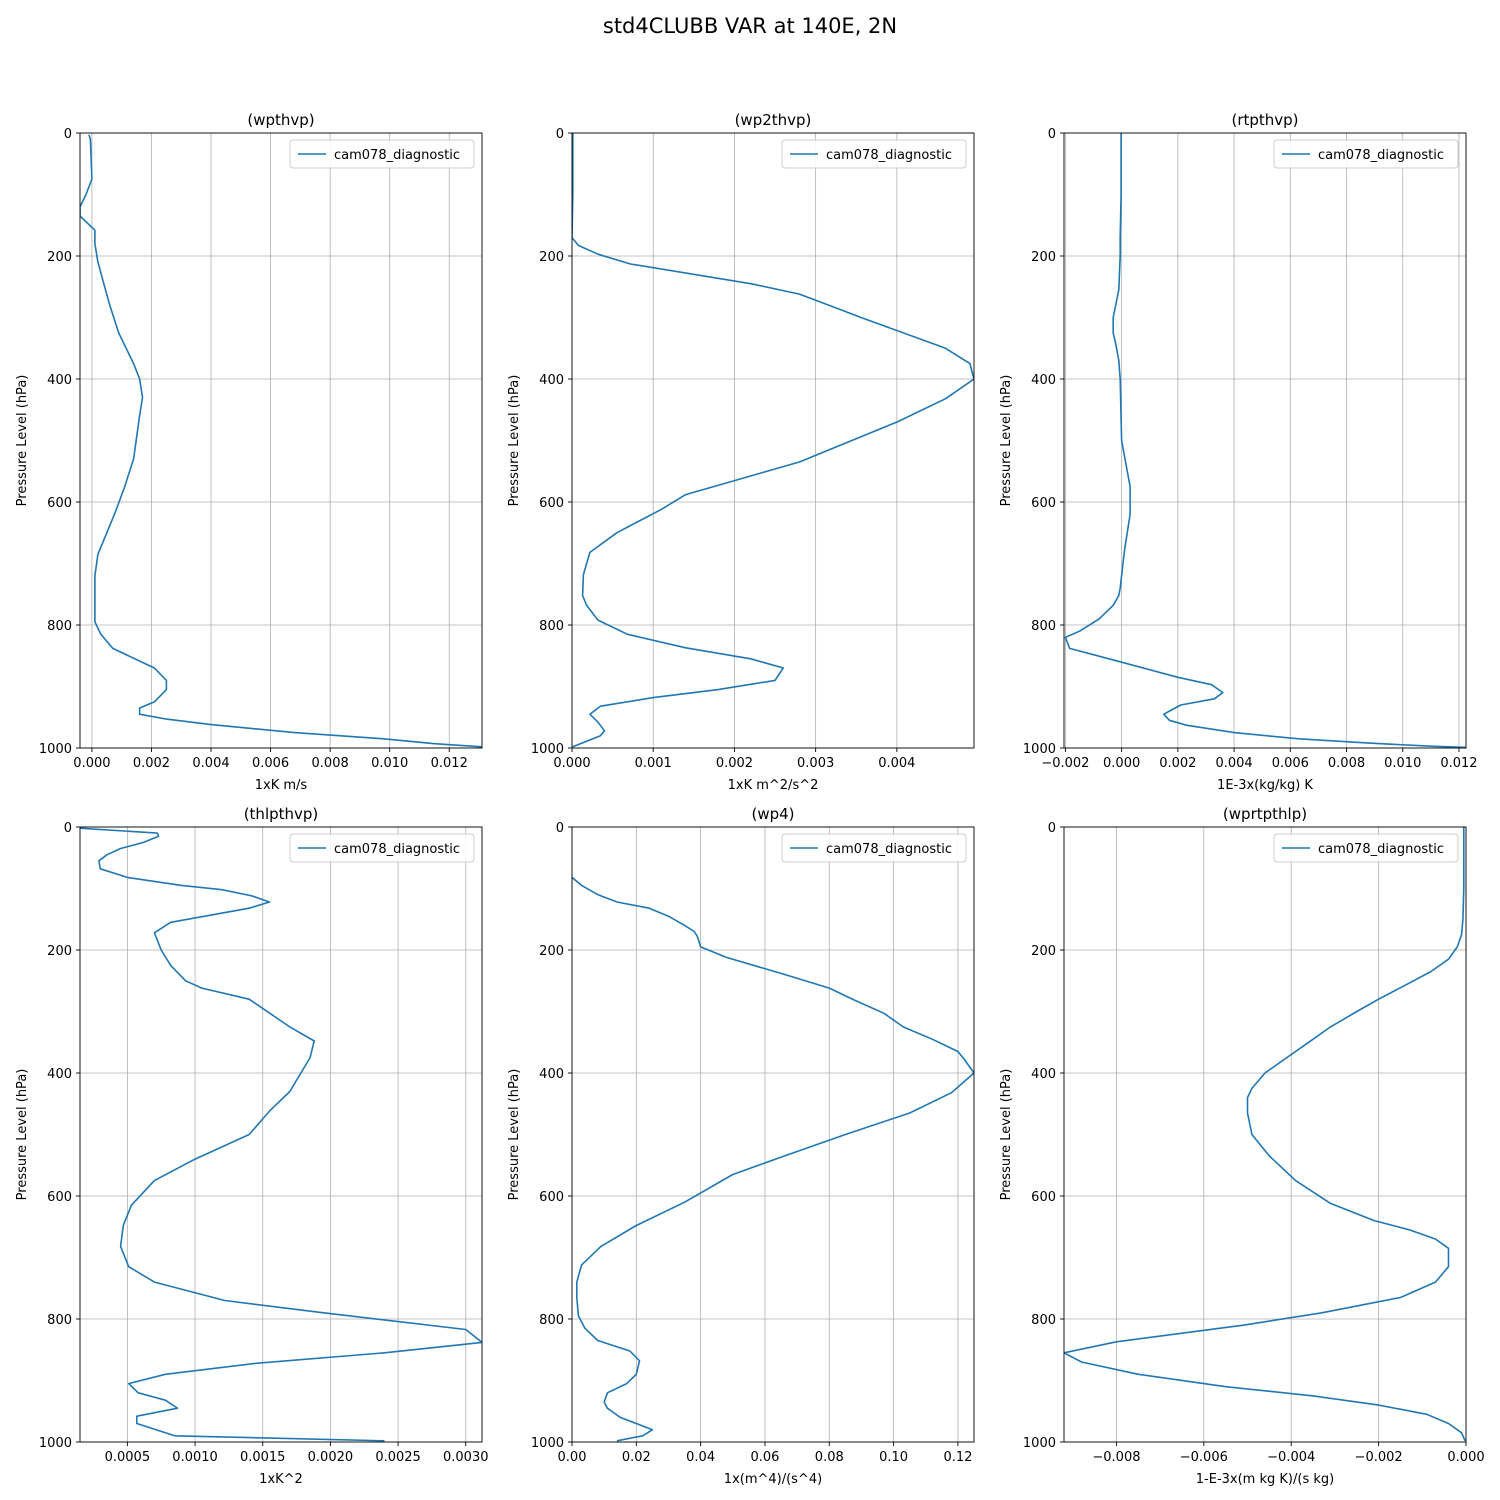 This screenshot has height=1500, width=1500. I want to click on x-tick-label: 0.0010, so click(195, 1457).